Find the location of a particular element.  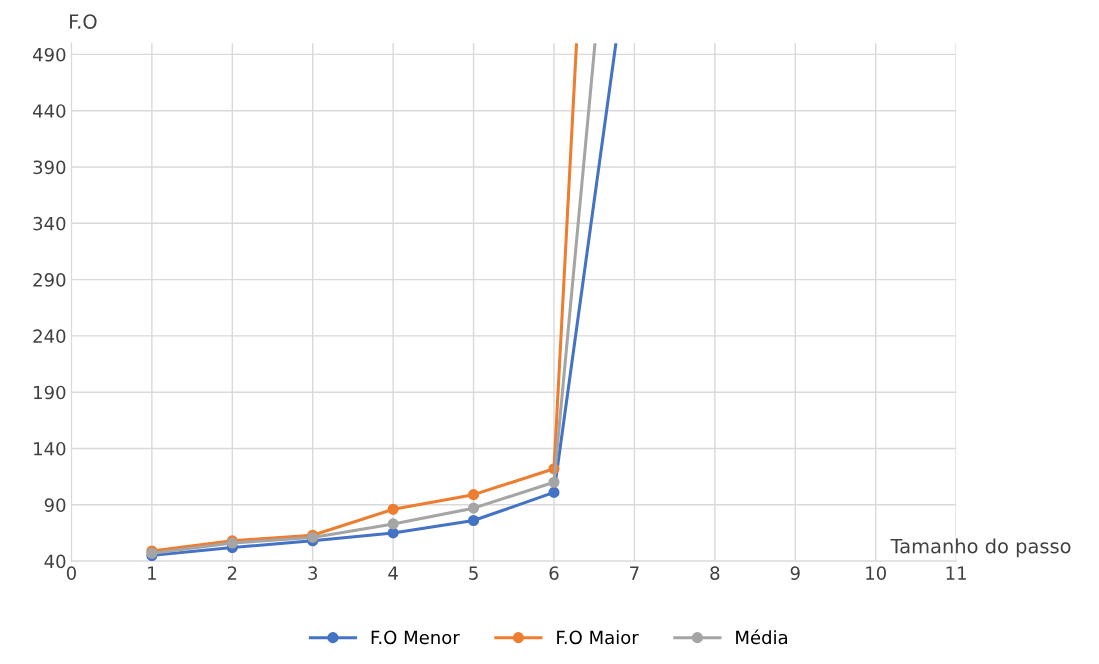

x-tick-label: 10 is located at coordinates (876, 573).